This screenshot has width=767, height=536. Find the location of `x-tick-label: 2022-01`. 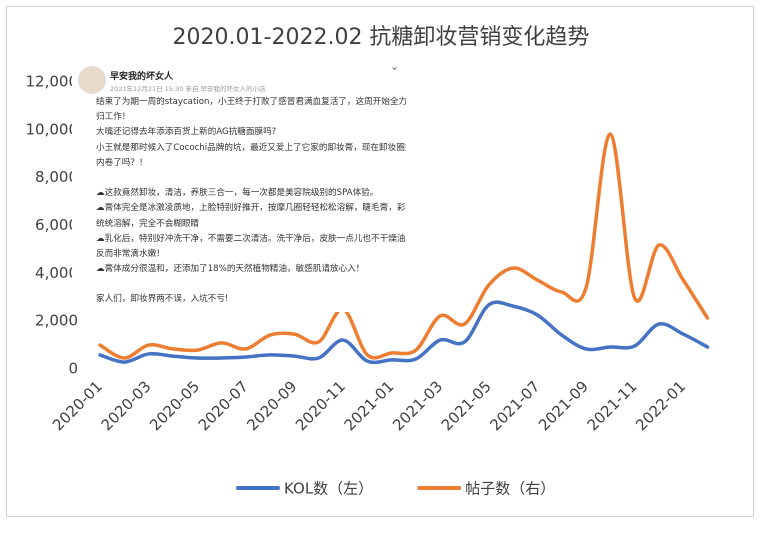

x-tick-label: 2022-01 is located at coordinates (660, 405).